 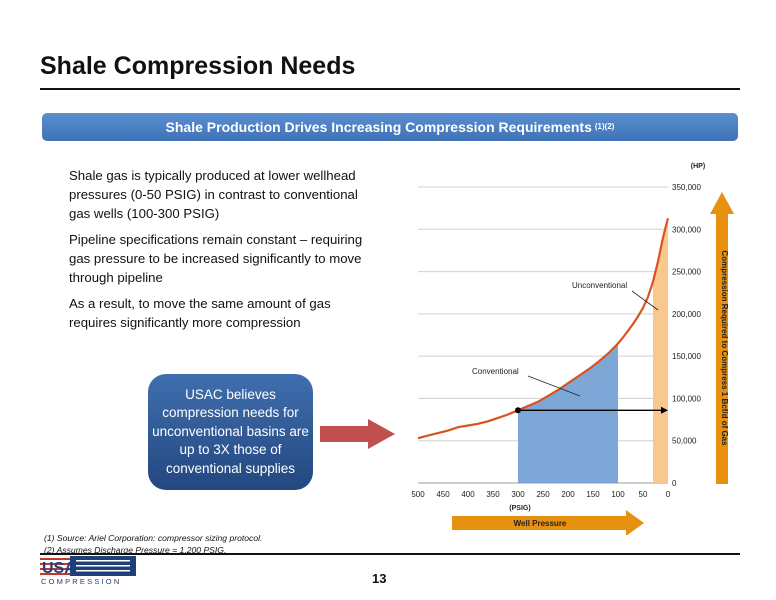 I want to click on page-number: 13, so click(x=379, y=578).